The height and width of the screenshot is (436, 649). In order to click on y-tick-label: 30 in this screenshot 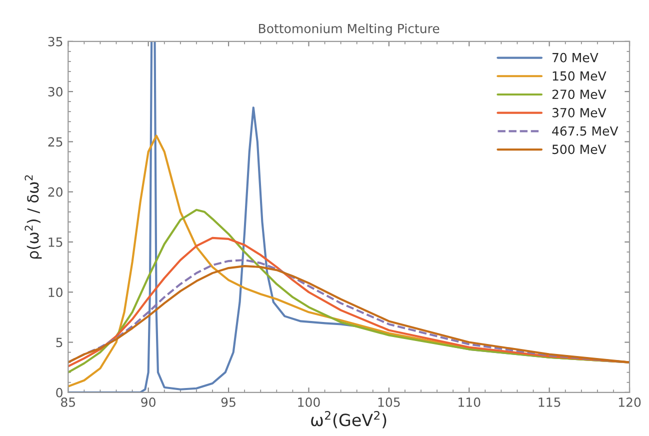, I will do `click(55, 91)`.